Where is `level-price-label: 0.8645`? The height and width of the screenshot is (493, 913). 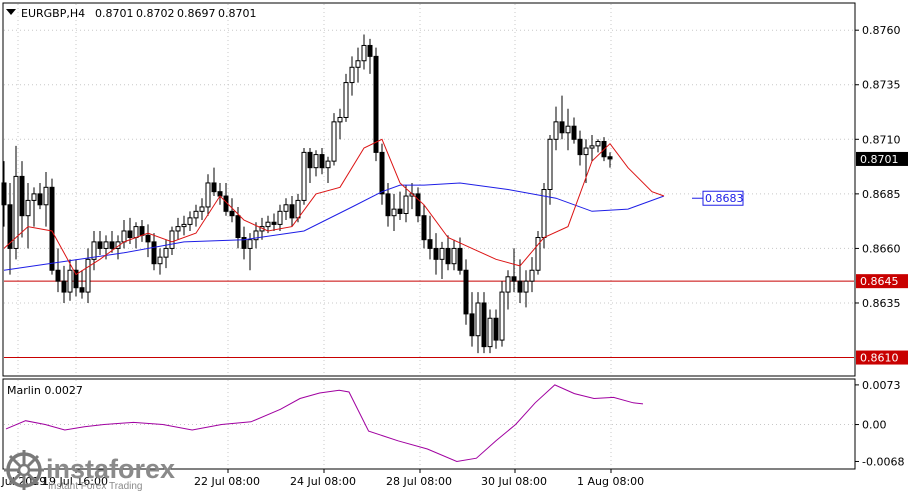 level-price-label: 0.8645 is located at coordinates (879, 281).